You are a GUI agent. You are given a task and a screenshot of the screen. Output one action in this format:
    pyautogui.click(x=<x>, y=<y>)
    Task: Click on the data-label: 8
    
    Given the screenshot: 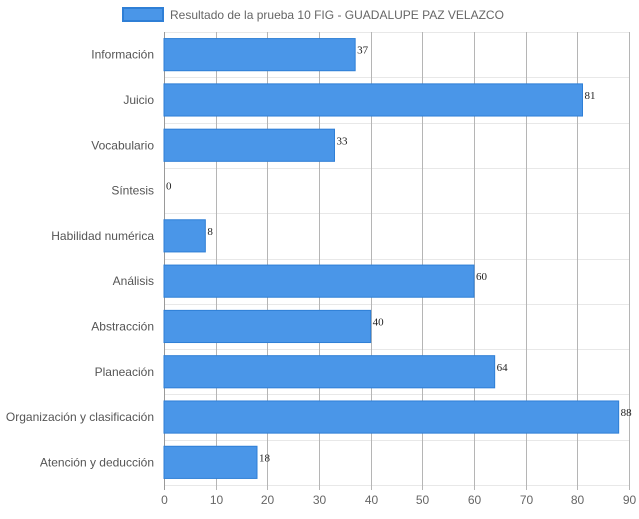 What is the action you would take?
    pyautogui.click(x=210, y=232)
    